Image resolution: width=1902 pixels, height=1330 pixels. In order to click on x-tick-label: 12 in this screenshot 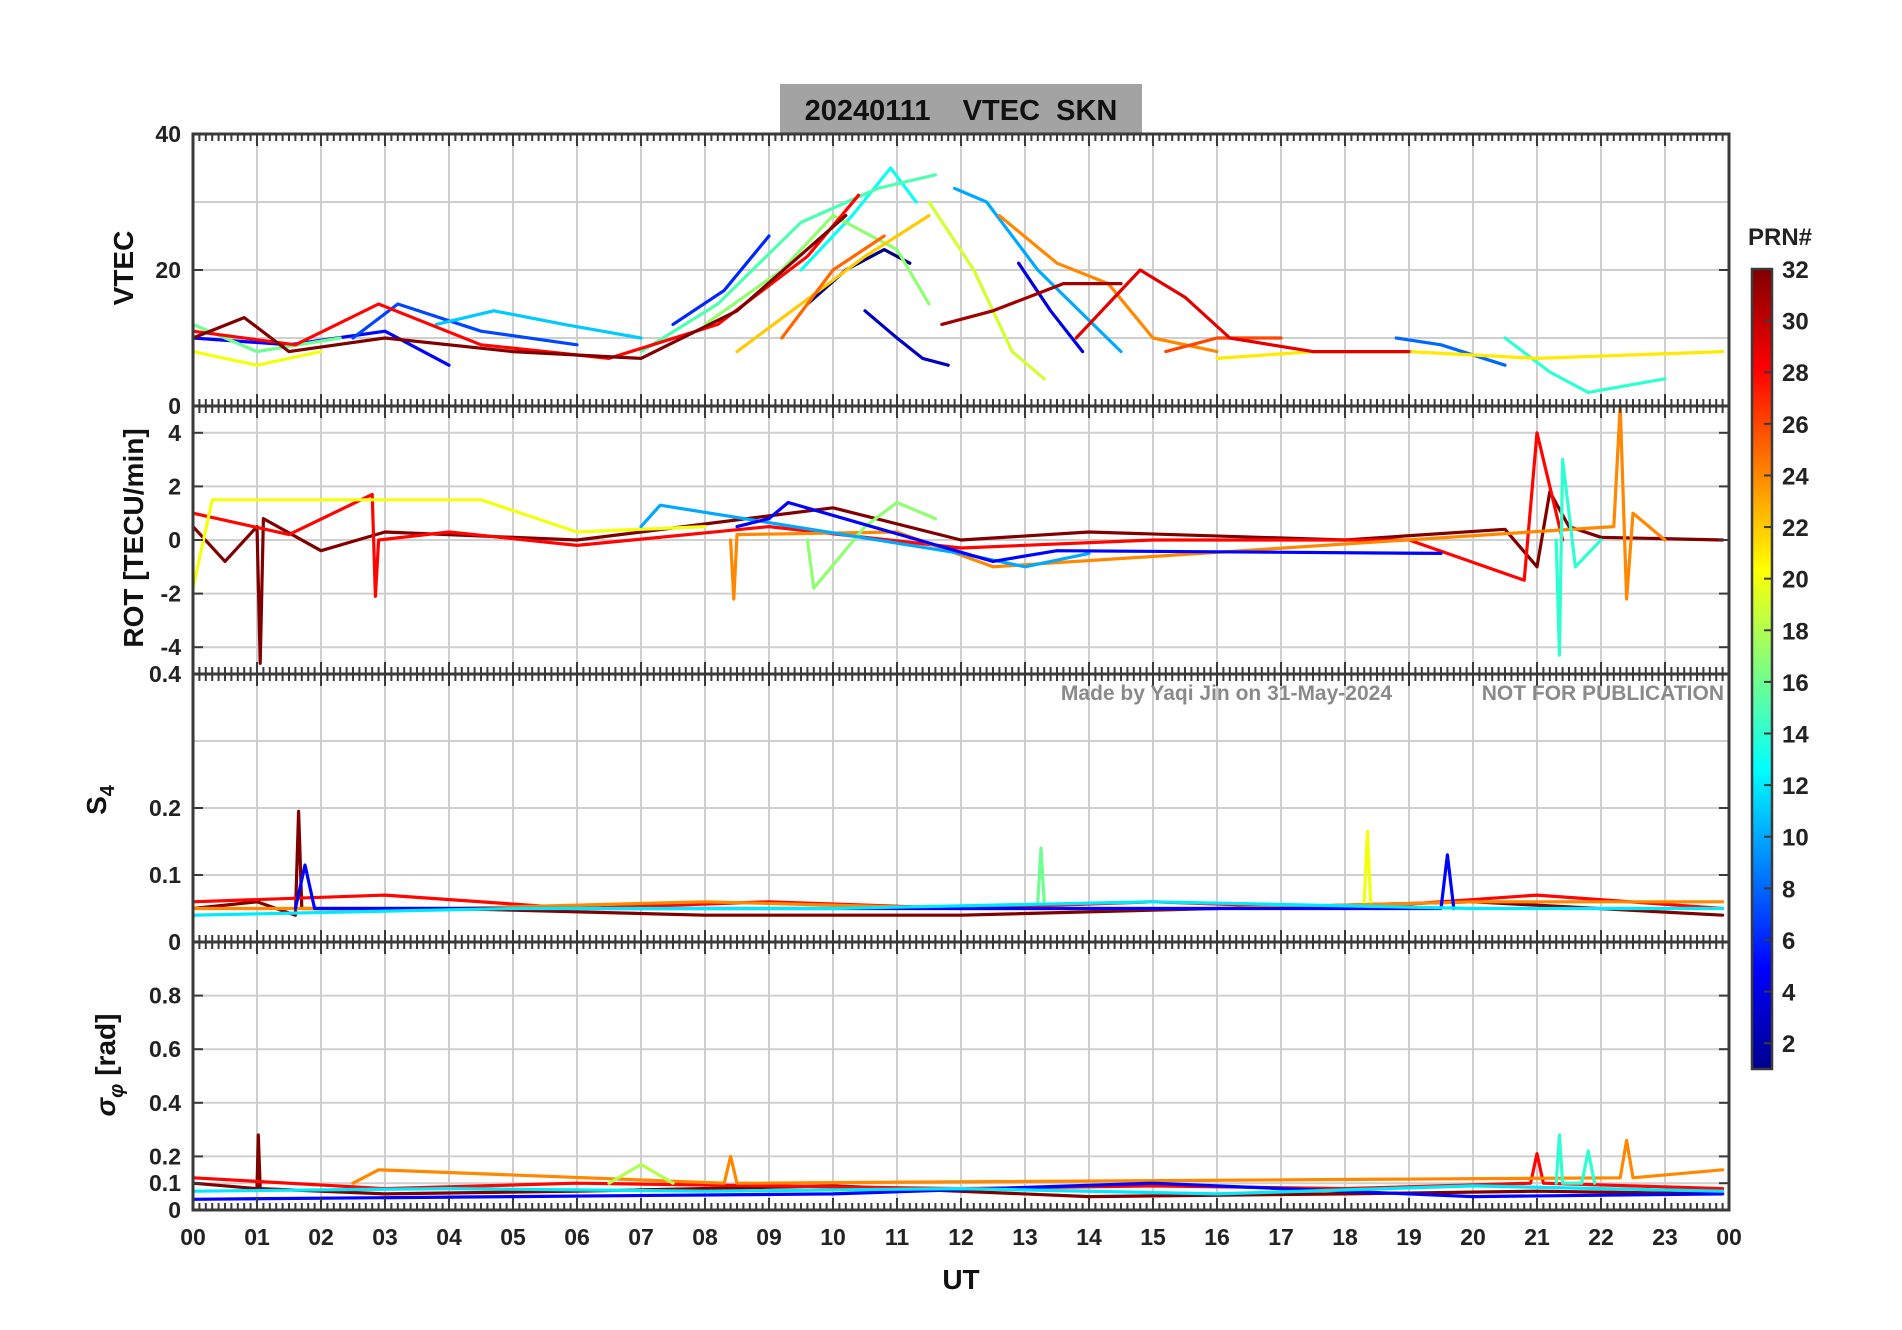, I will do `click(961, 1237)`.